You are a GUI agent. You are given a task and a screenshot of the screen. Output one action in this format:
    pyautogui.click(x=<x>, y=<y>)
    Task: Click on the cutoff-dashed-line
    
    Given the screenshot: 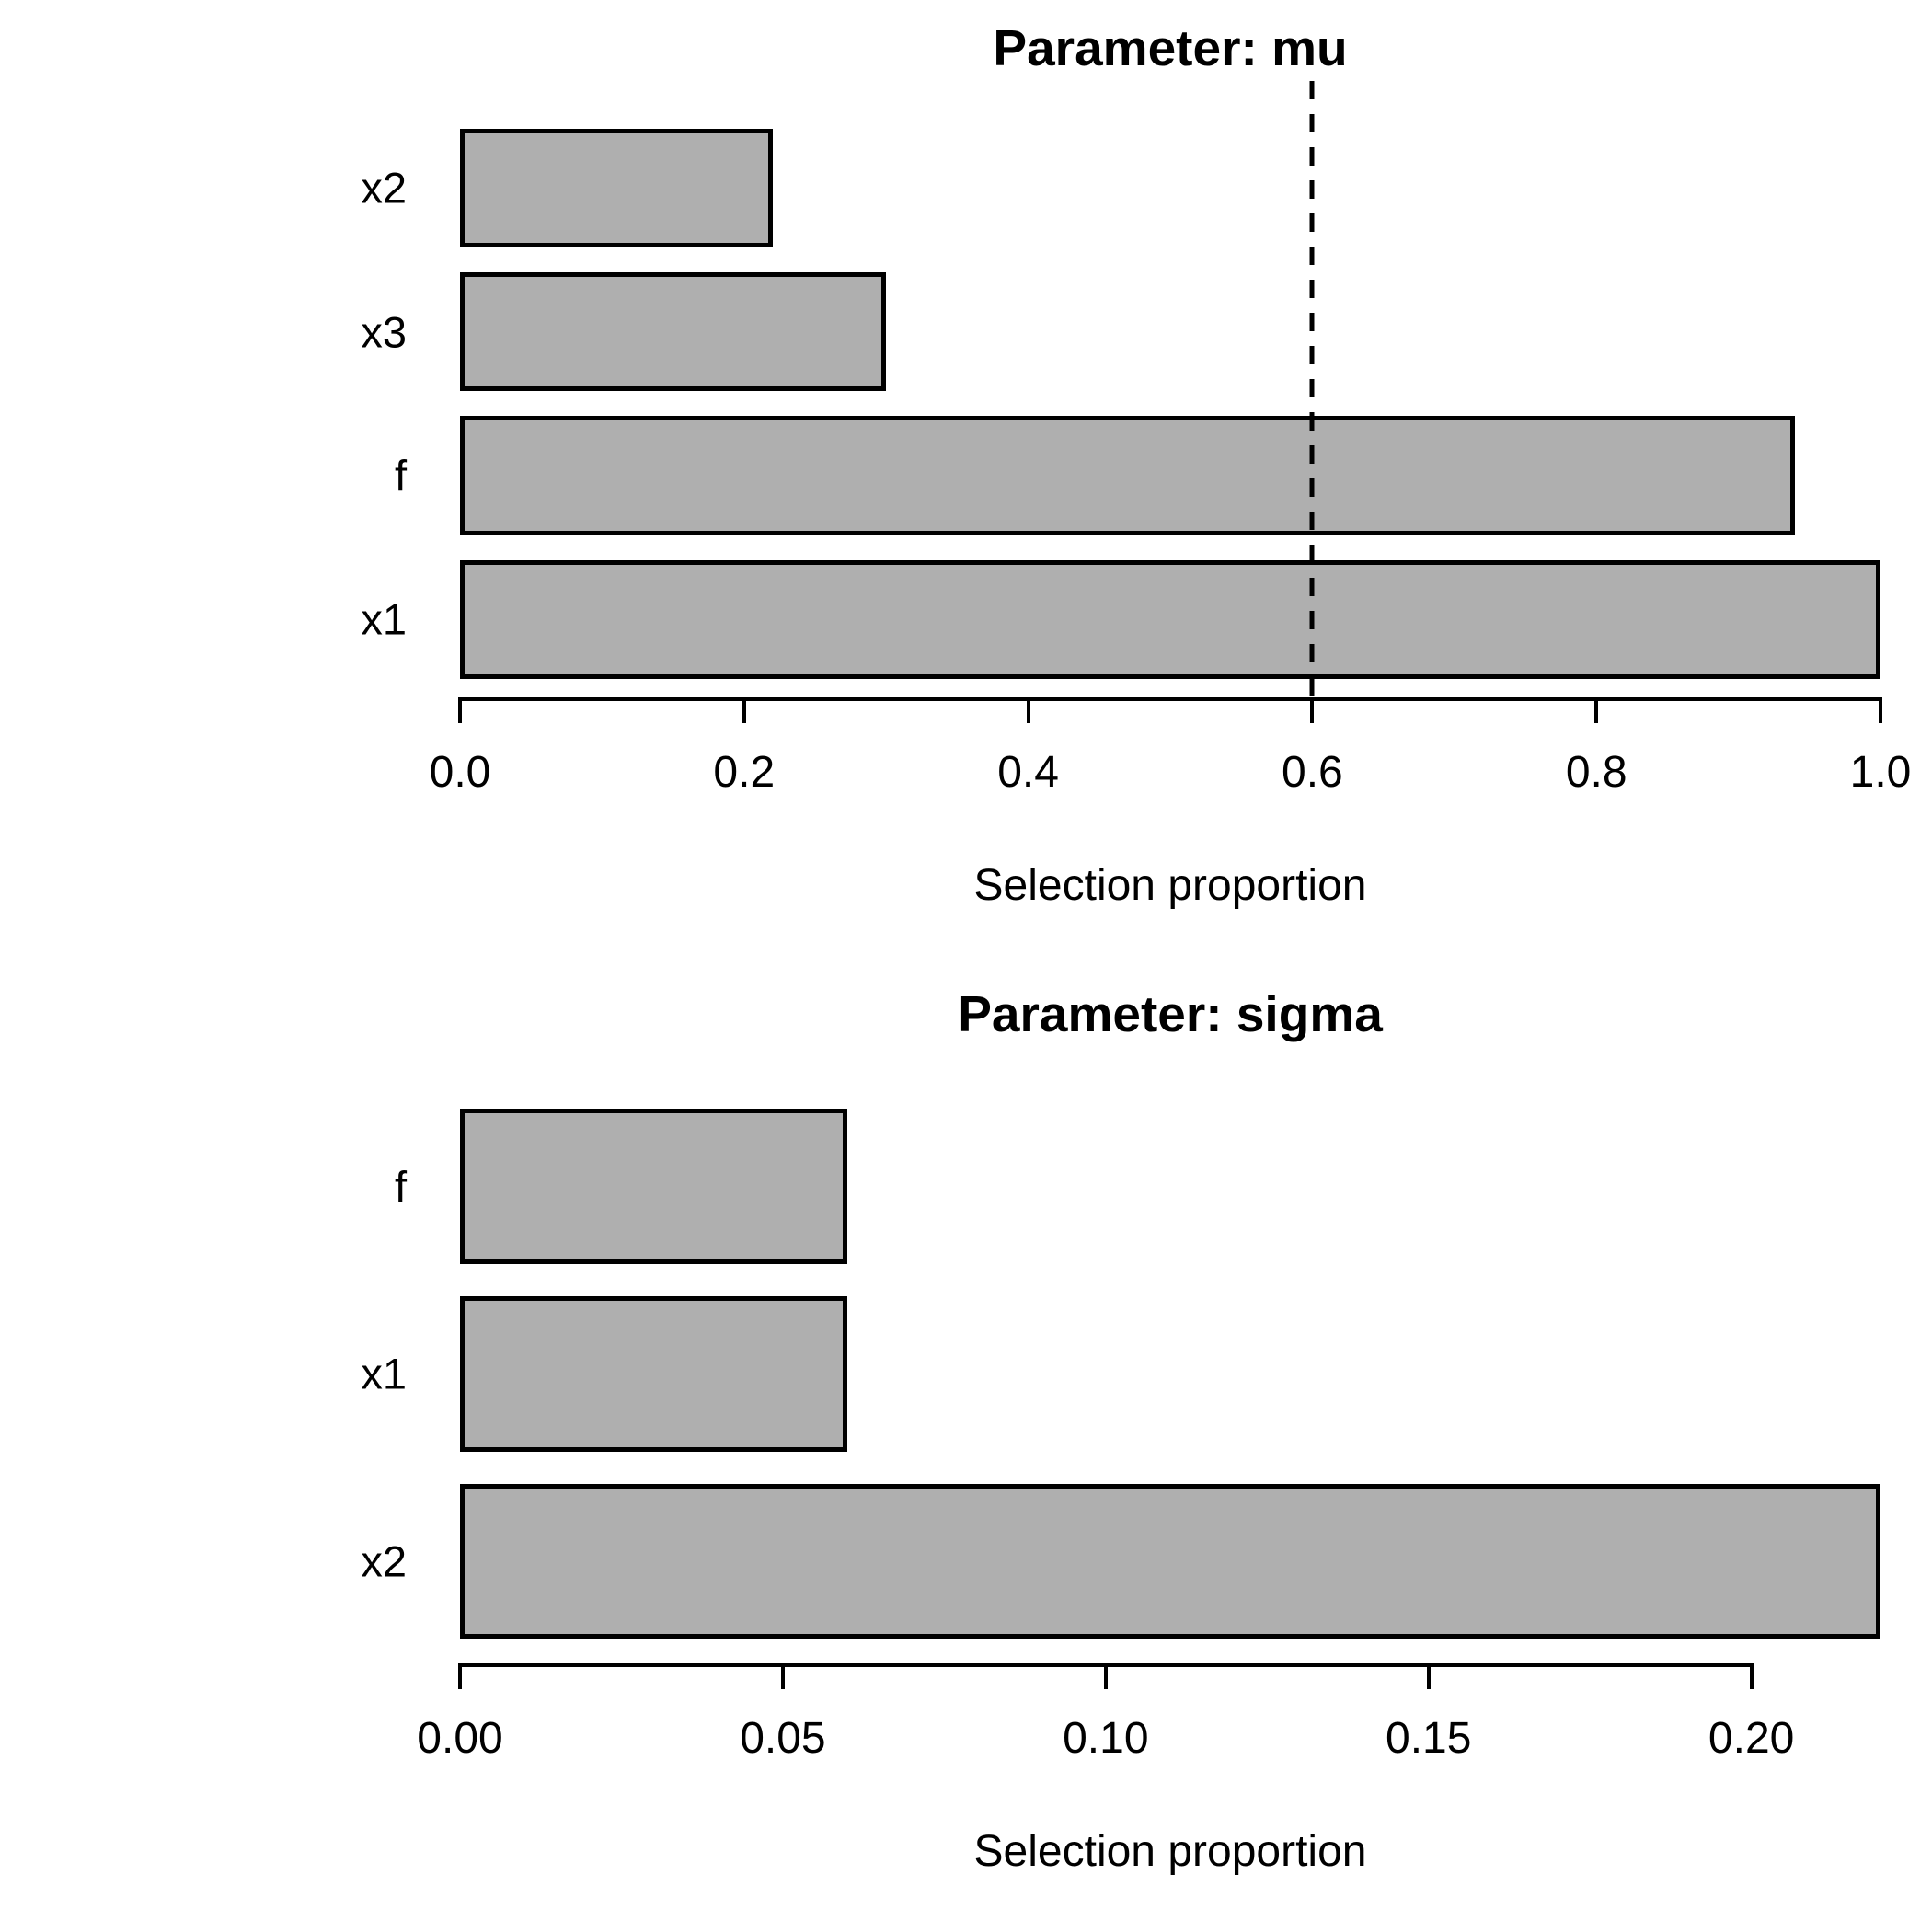 What is the action you would take?
    pyautogui.click(x=1312, y=390)
    